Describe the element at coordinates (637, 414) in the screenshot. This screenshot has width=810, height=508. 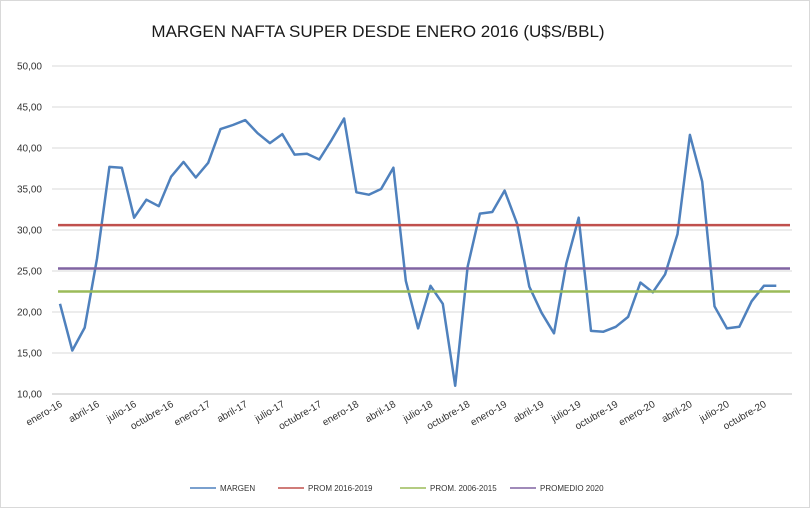
I see `x-tick-label: enero-20` at that location.